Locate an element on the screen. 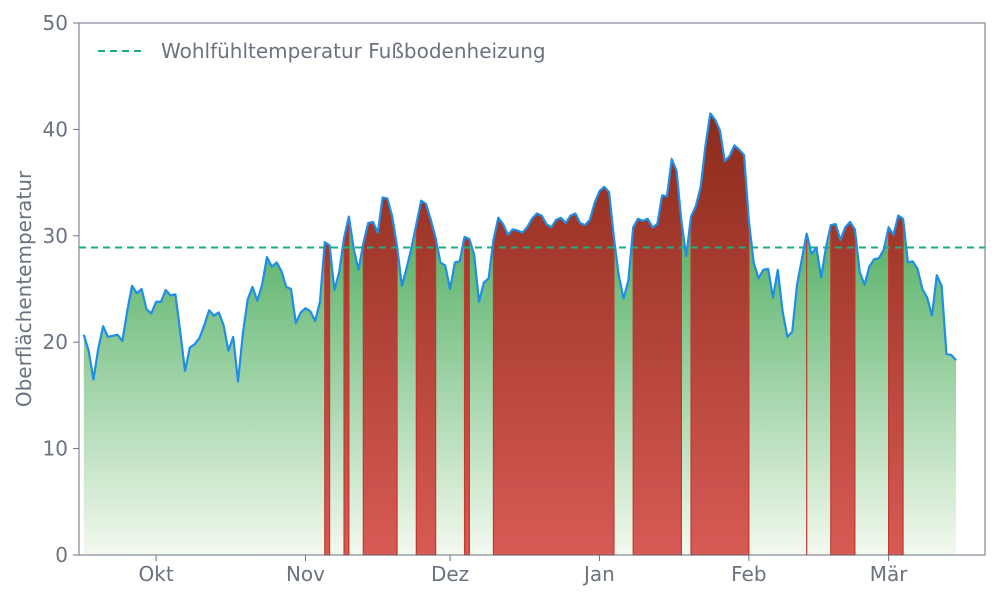 This screenshot has height=600, width=1000. x-tick-label: Jan is located at coordinates (598, 574).